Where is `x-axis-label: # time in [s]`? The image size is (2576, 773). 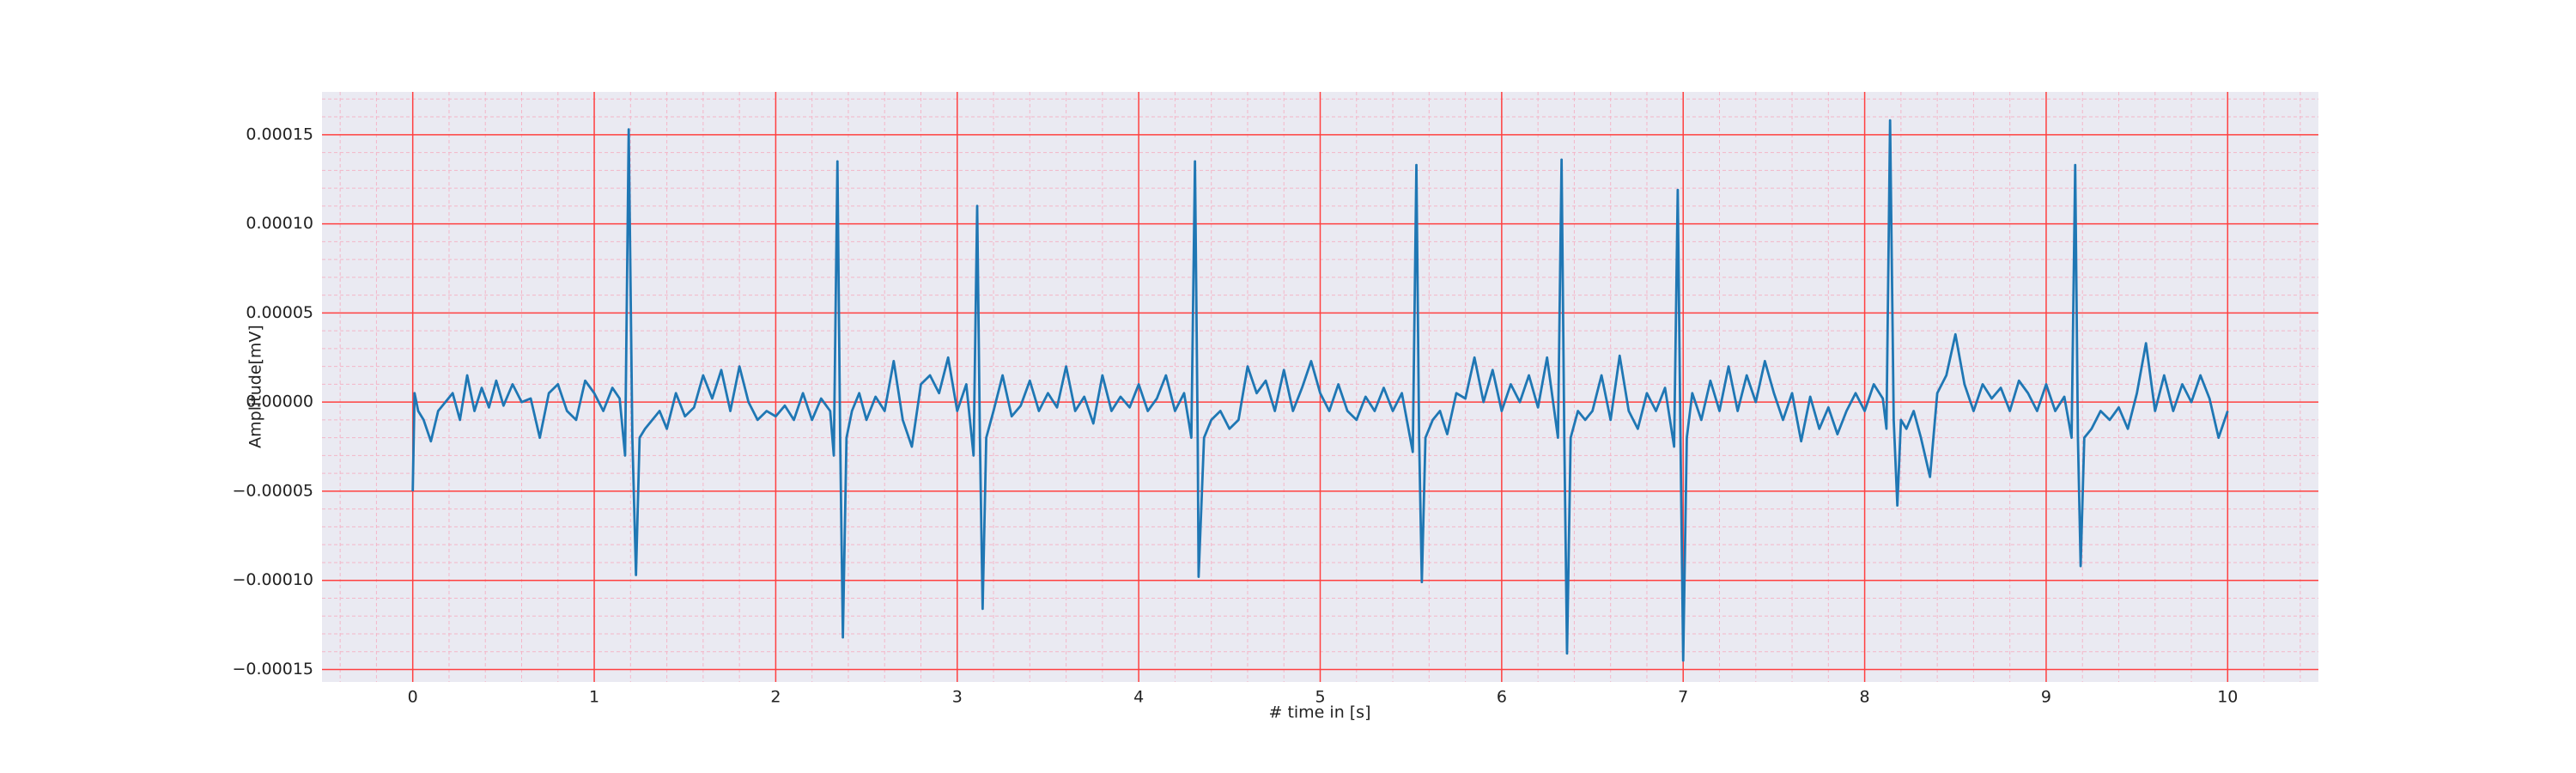
x-axis-label: # time in [s] is located at coordinates (1319, 712).